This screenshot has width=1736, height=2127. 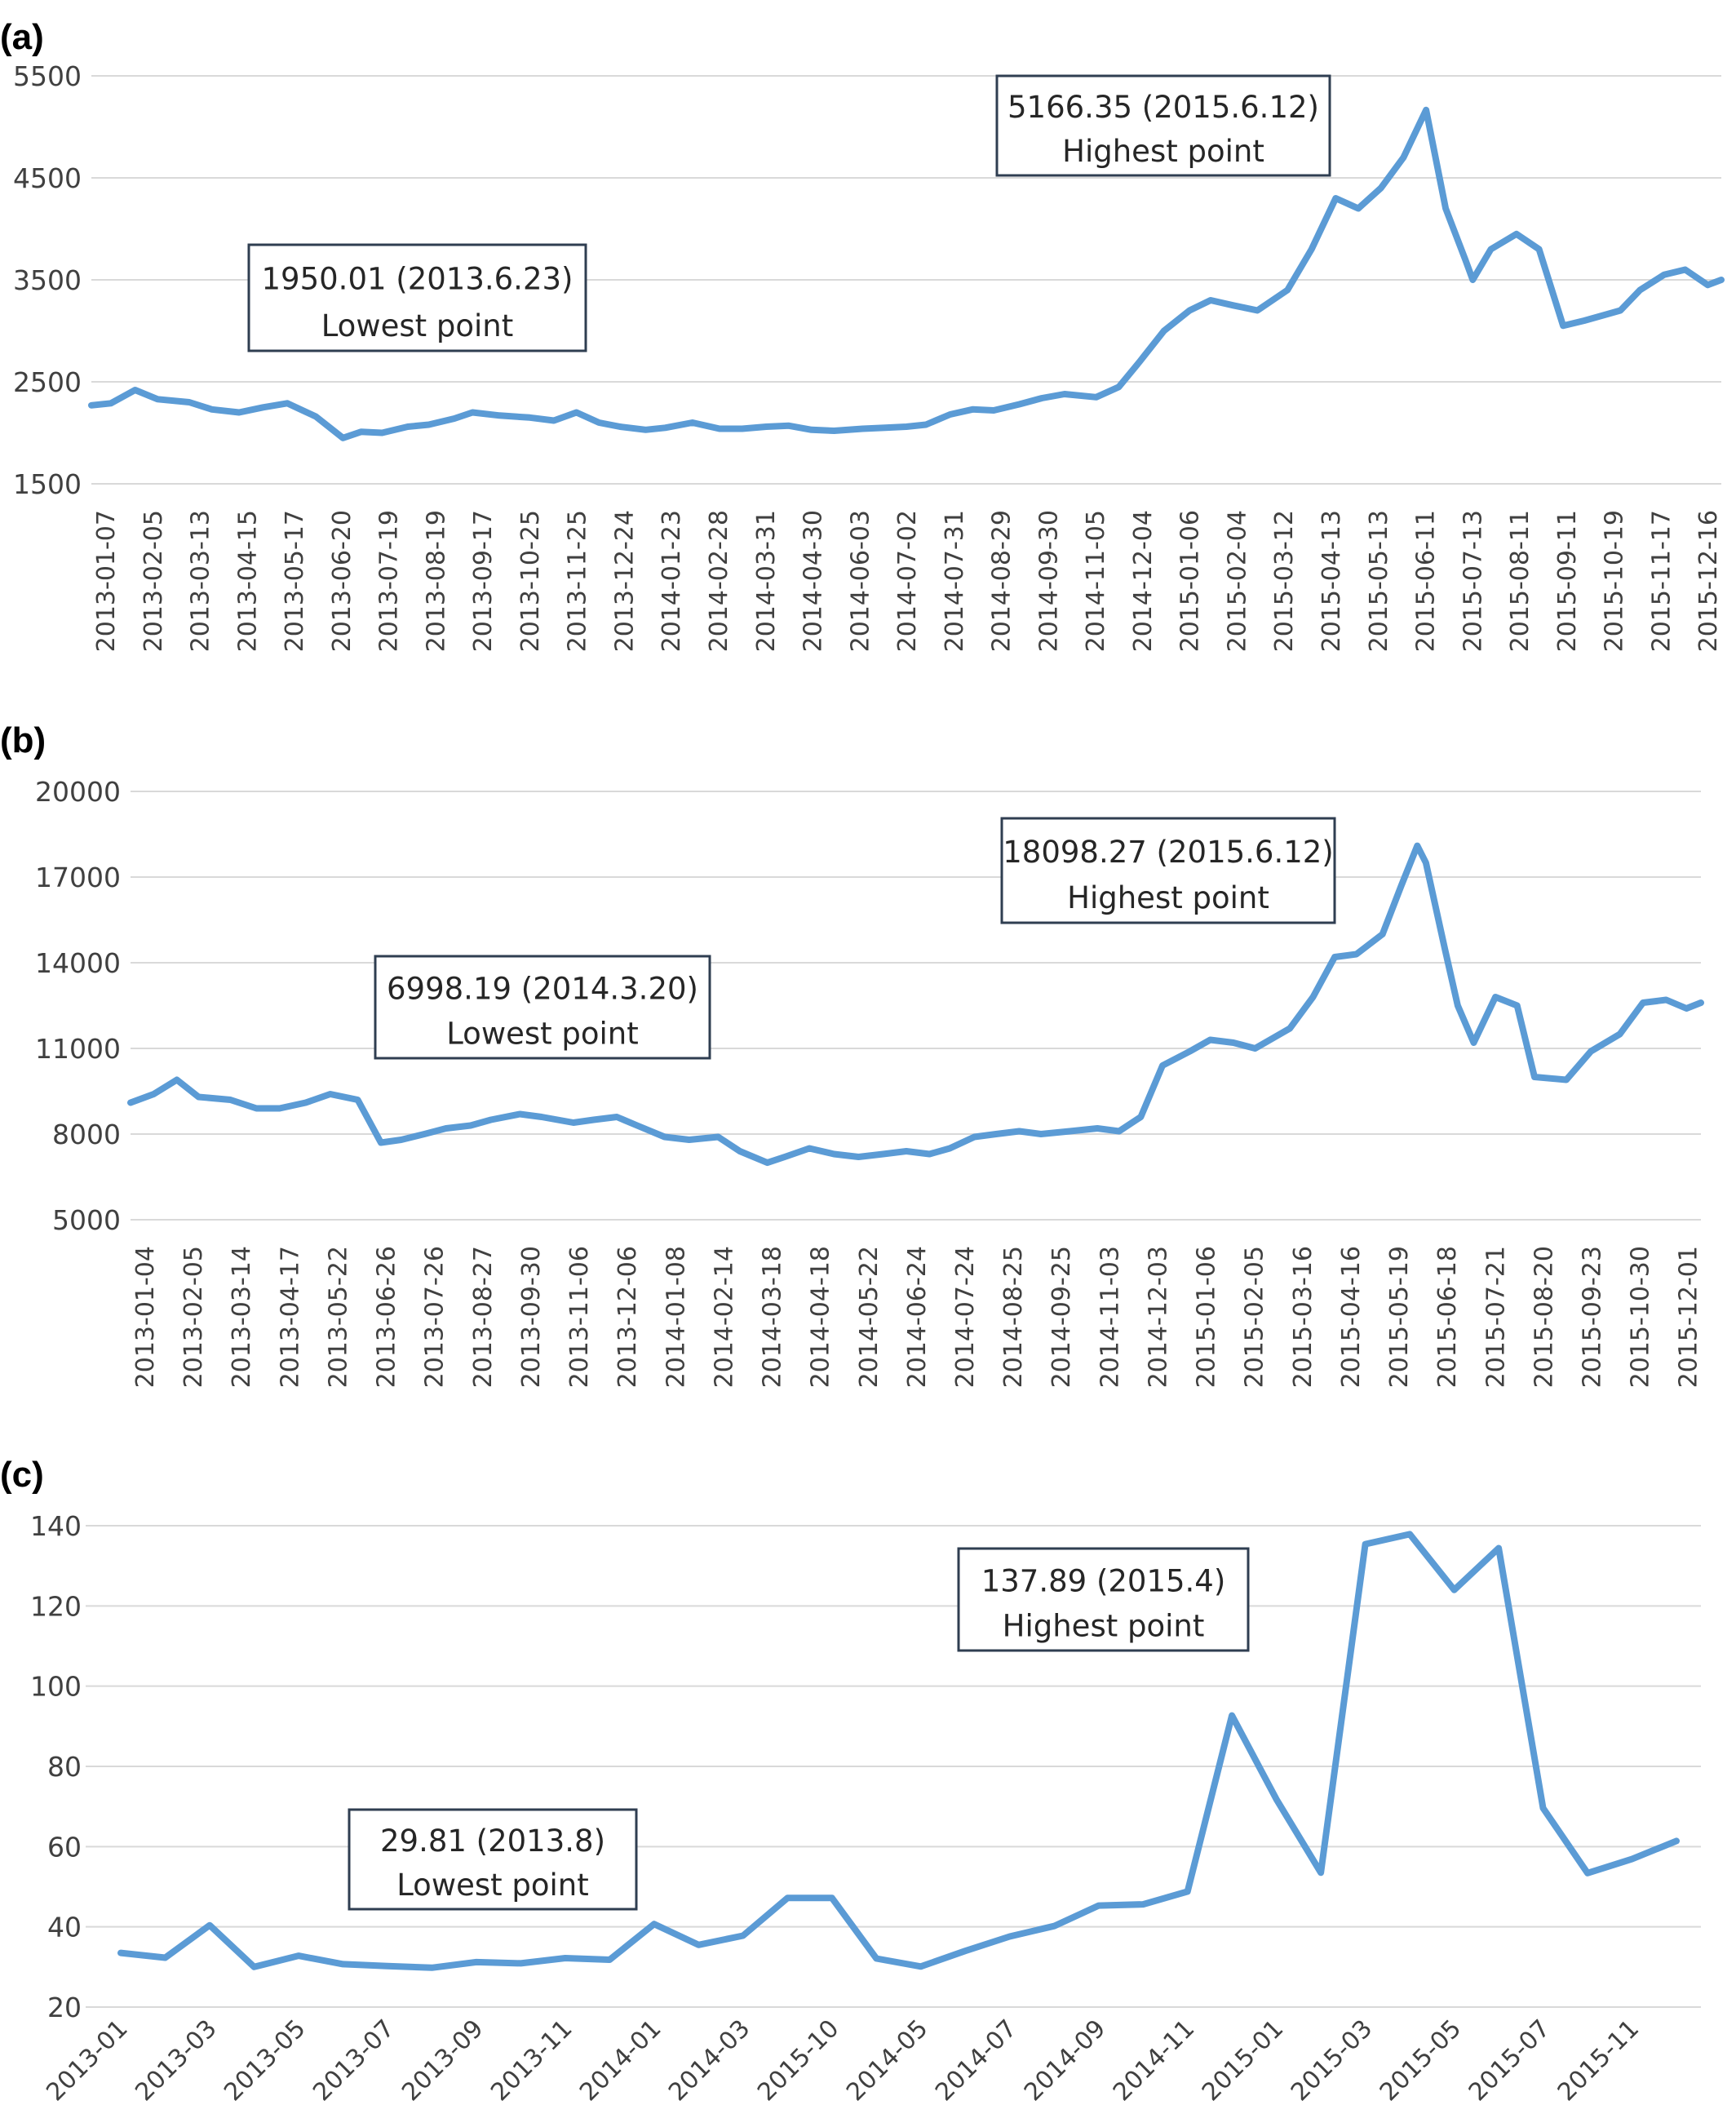 I want to click on x-tick-label: 2014-03-31, so click(x=766, y=581).